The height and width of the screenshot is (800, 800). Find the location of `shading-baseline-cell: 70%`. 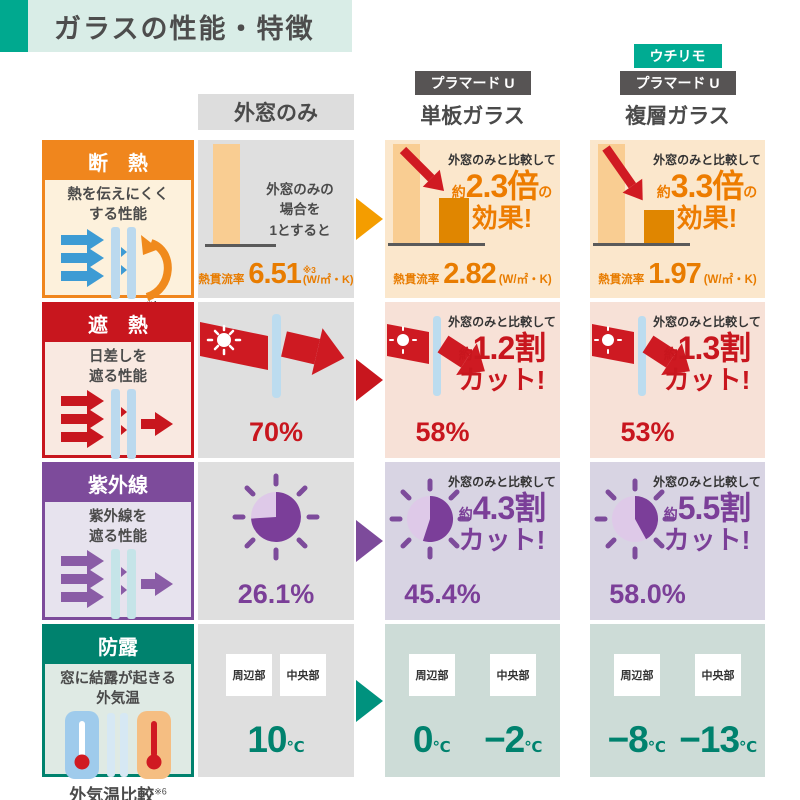

shading-baseline-cell: 70% is located at coordinates (276, 380).